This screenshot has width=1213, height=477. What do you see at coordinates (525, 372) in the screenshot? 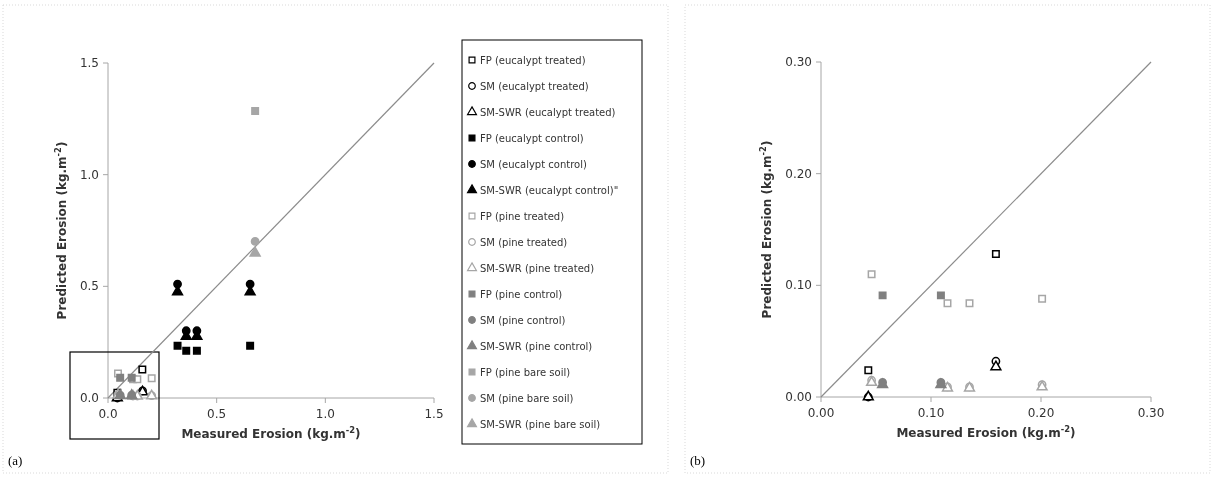
I see `legend-label: FP (pine bare soil)` at bounding box center [525, 372].